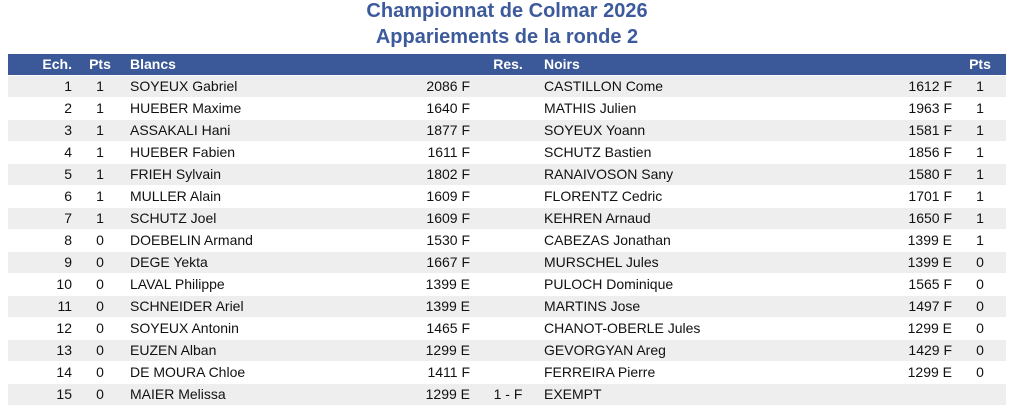 The image size is (1014, 410). What do you see at coordinates (447, 284) in the screenshot?
I see `cell-white-elo: 1399 E` at bounding box center [447, 284].